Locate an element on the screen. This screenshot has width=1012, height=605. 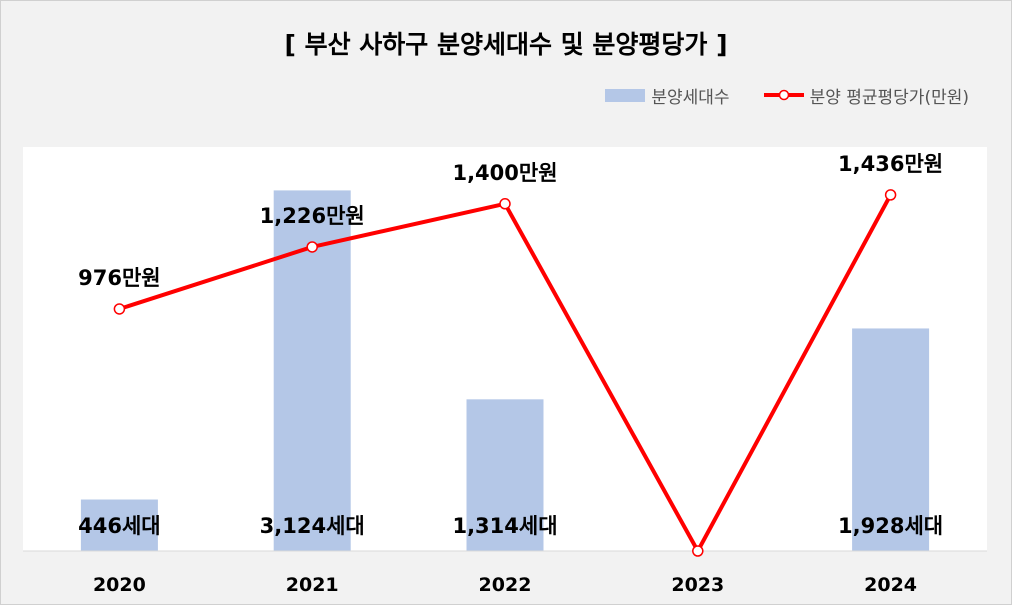
legend-item-price: 분양 평균평당가(만원) is located at coordinates (866, 95).